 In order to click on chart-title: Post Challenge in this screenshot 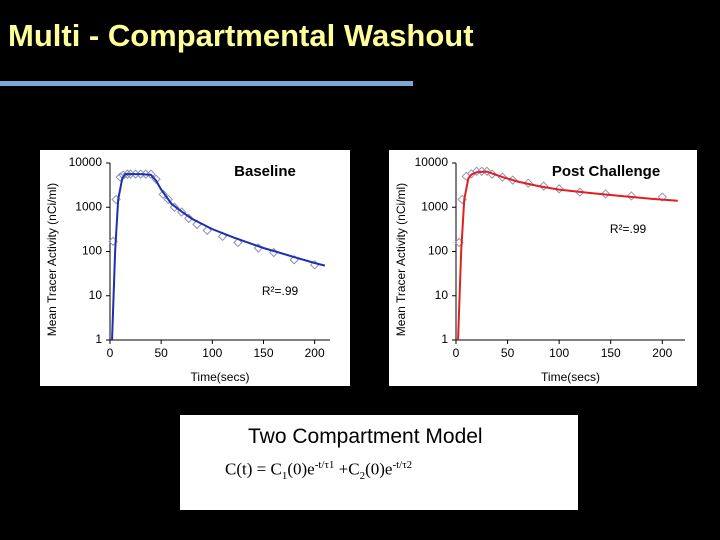, I will do `click(606, 171)`.